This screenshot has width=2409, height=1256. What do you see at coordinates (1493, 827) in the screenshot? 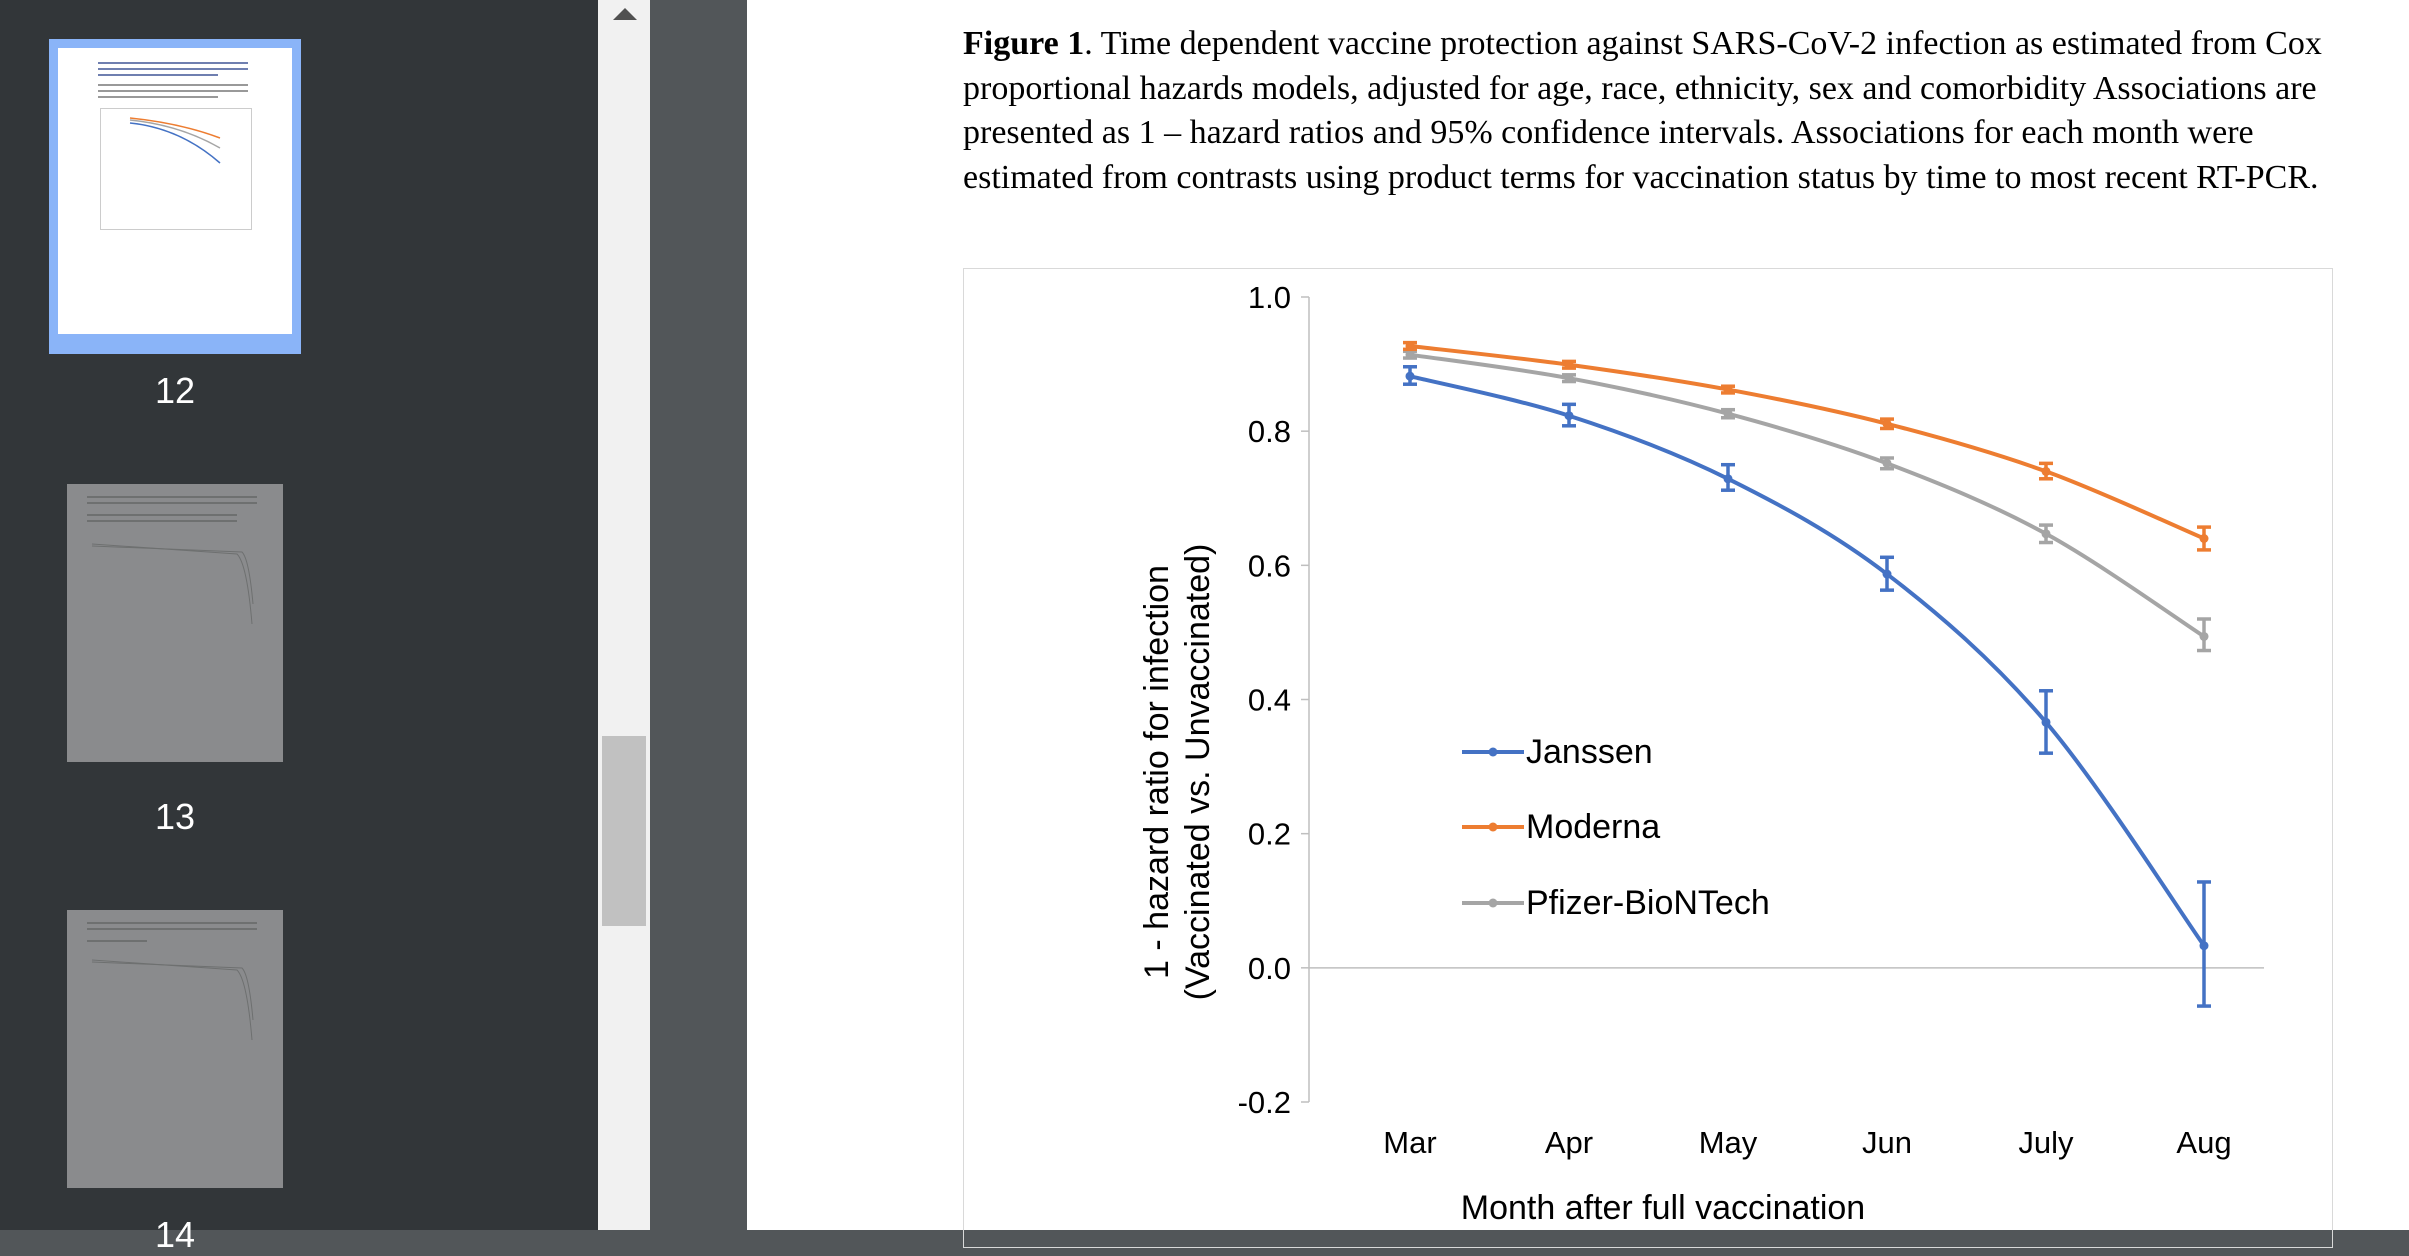
I see `legend-marker-moderna` at bounding box center [1493, 827].